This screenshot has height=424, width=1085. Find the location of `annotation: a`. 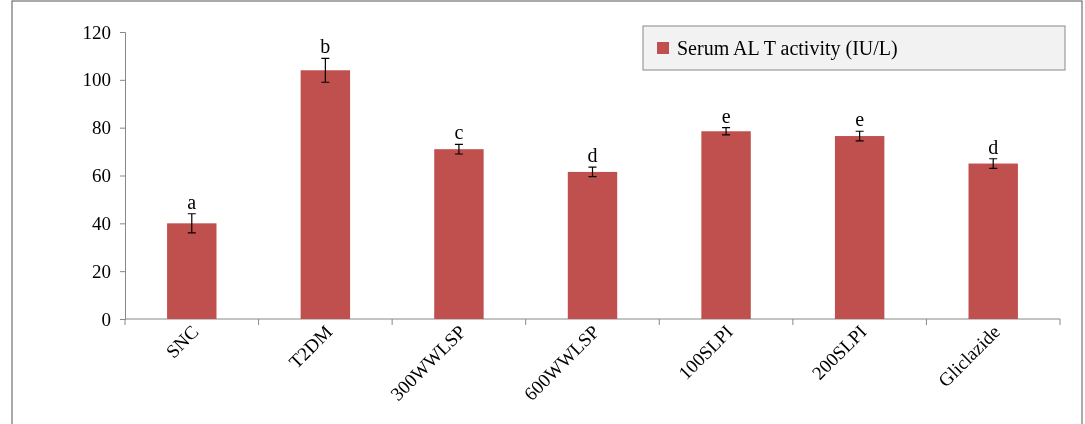

annotation: a is located at coordinates (192, 201).